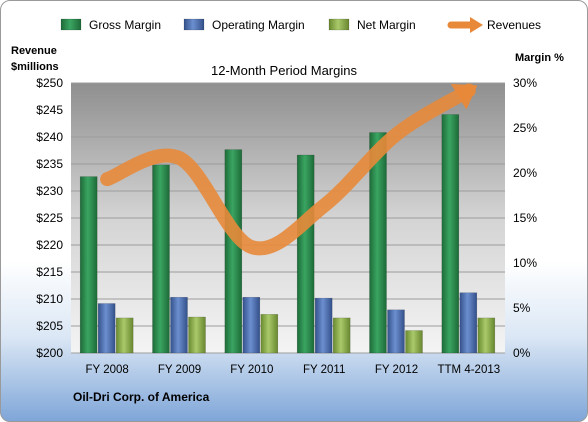 This screenshot has height=422, width=588. I want to click on left-tick-label: $230, so click(49, 191).